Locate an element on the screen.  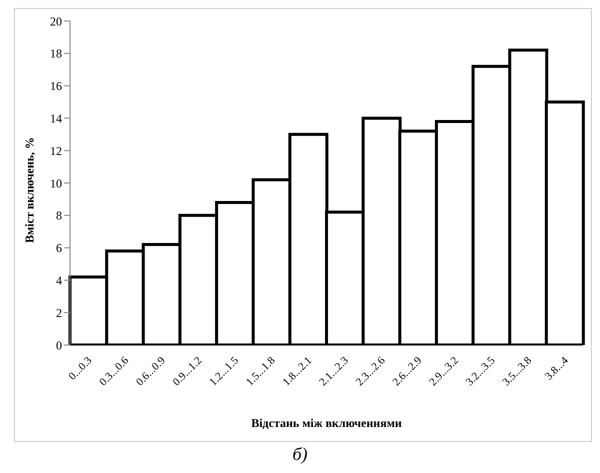
y-tick-label: 8 is located at coordinates (59, 215).